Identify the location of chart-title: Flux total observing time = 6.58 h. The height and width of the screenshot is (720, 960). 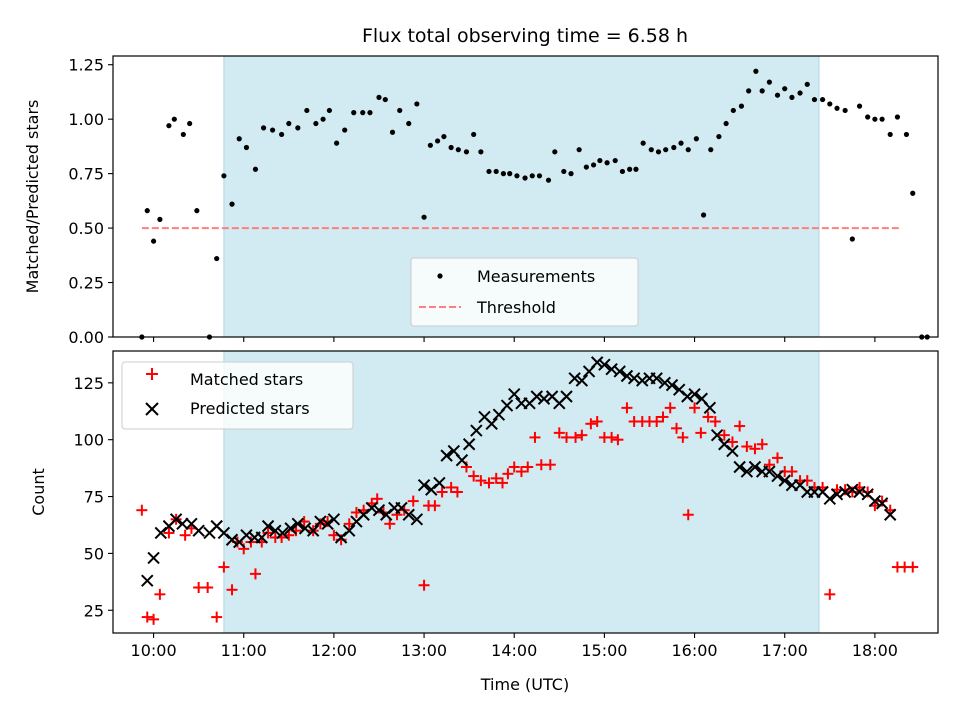
(525, 36).